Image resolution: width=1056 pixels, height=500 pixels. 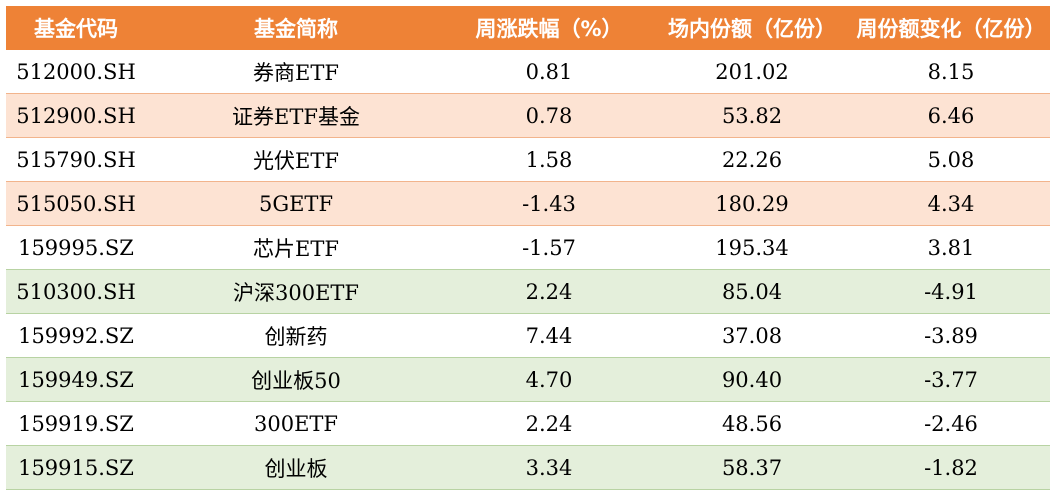 I want to click on header-row: 基金代码 基金简称 周涨跌幅（%） 场内份额（亿份） 周份额变化（亿份）, so click(x=528, y=28).